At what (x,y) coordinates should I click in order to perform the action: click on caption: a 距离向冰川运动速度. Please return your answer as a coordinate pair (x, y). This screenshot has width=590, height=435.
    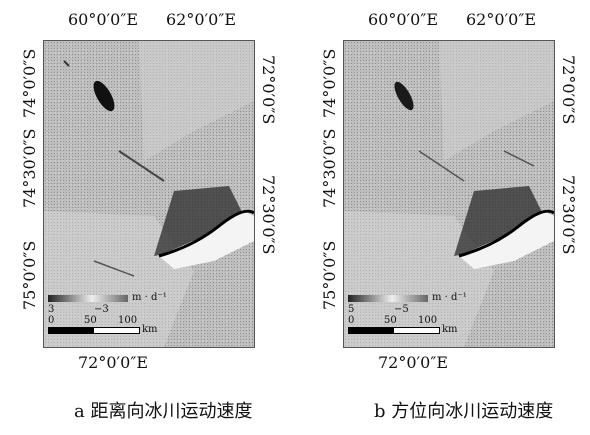
    Looking at the image, I should click on (163, 411).